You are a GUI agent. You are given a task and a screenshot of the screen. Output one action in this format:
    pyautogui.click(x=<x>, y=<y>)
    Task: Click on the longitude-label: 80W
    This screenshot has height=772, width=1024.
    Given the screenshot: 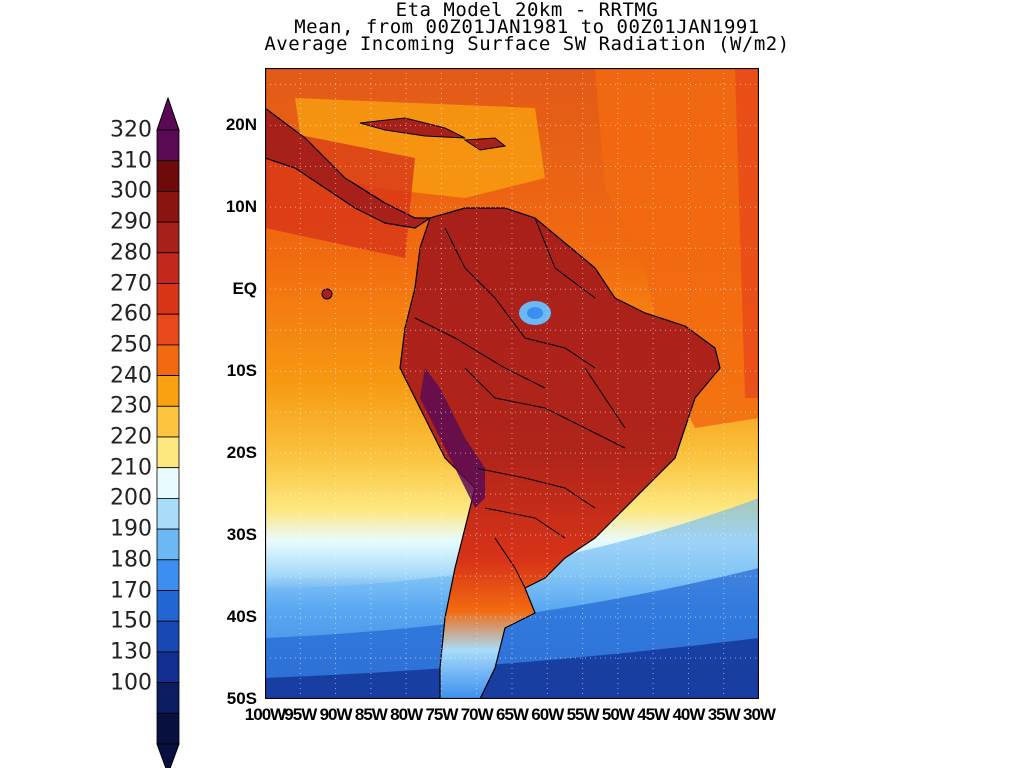 What is the action you would take?
    pyautogui.click(x=406, y=714)
    